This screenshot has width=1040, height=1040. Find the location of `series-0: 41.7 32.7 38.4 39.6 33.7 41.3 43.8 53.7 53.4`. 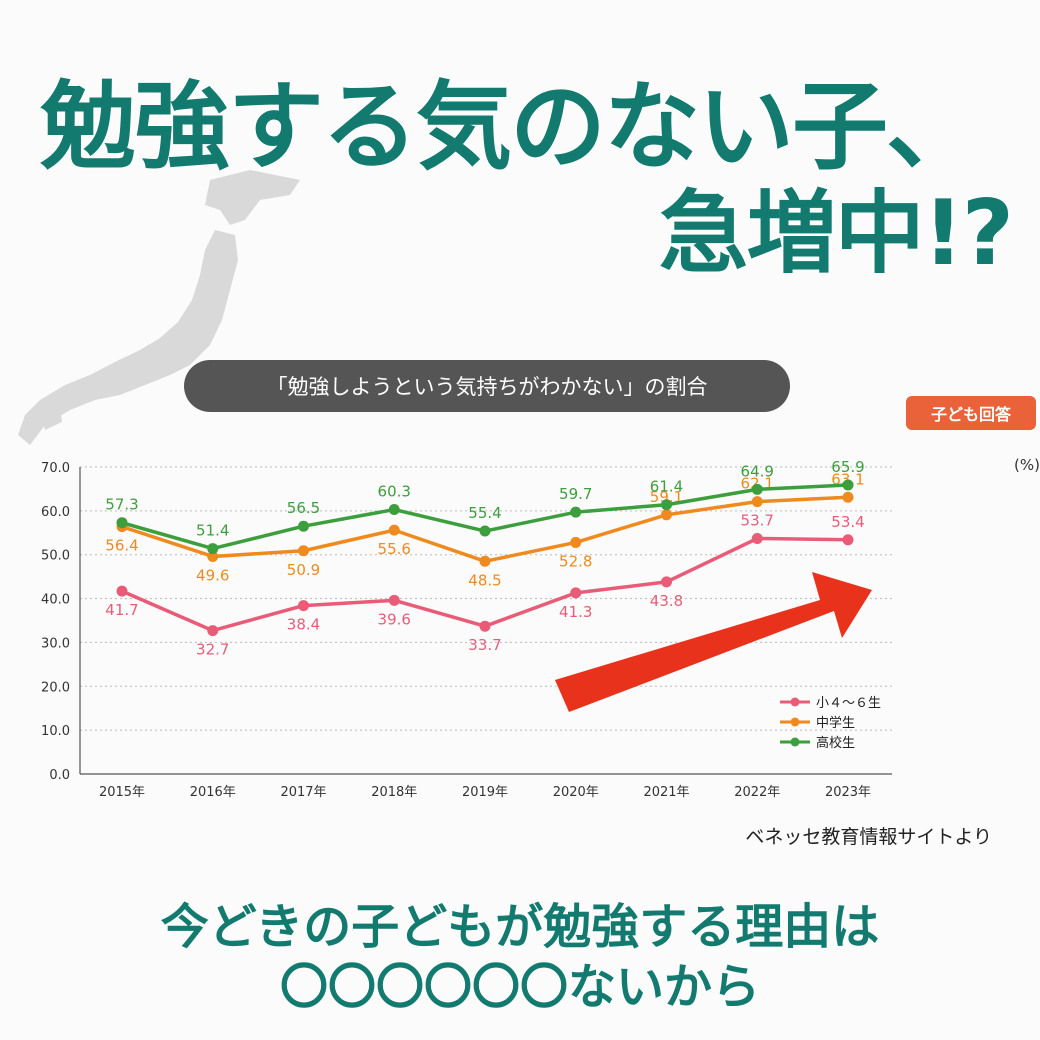

series-0: 41.7 32.7 38.4 39.6 33.7 41.3 43.8 53.7 53.4 is located at coordinates (484, 584).